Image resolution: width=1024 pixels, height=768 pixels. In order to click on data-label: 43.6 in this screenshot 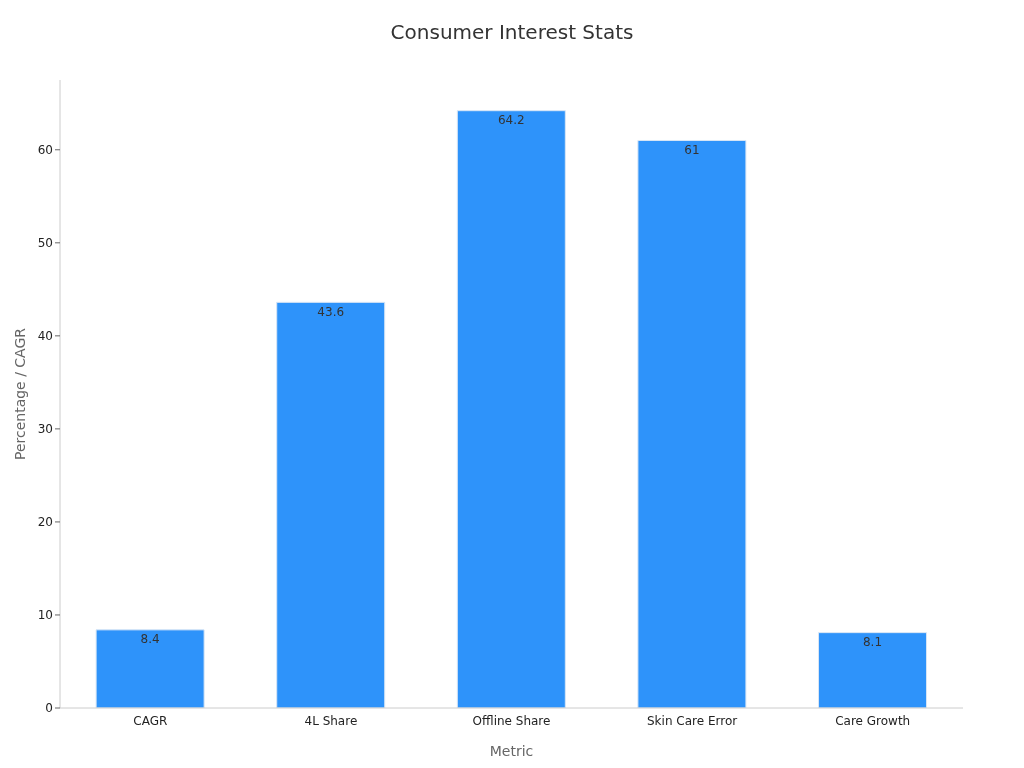, I will do `click(331, 311)`.